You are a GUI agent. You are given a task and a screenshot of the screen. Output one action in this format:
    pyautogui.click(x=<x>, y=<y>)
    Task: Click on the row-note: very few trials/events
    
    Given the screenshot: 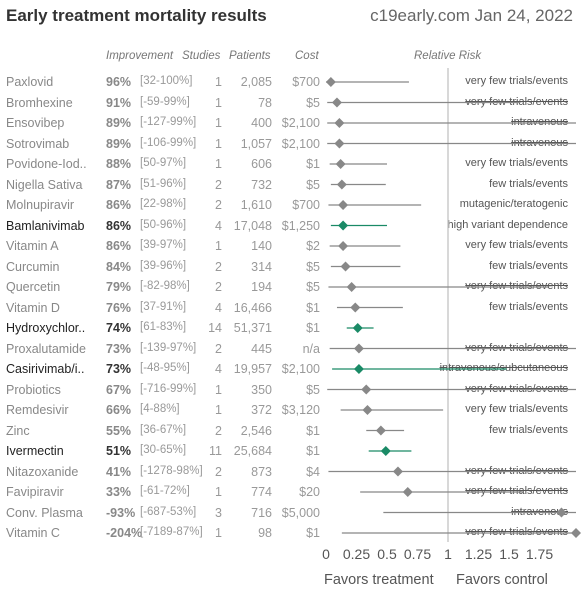 What is the action you would take?
    pyautogui.click(x=516, y=245)
    